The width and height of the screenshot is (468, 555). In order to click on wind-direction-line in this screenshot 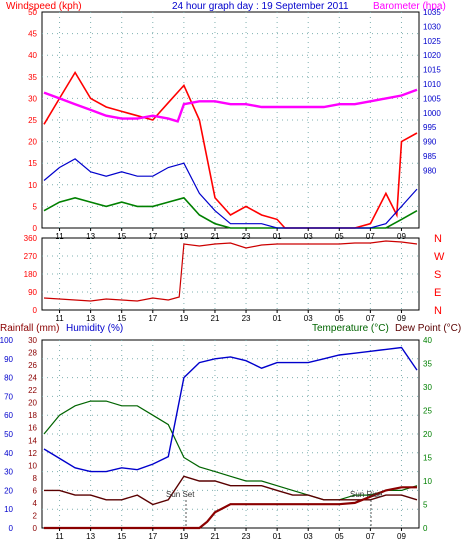, I will do `click(230, 271)`.